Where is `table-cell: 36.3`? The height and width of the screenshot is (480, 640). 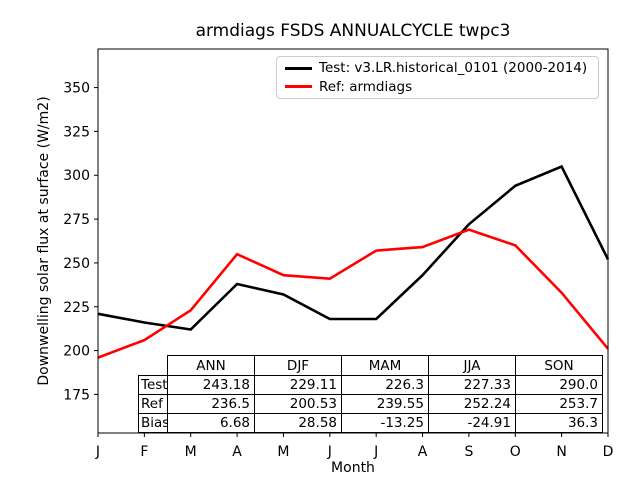
table-cell: 36.3 is located at coordinates (559, 423).